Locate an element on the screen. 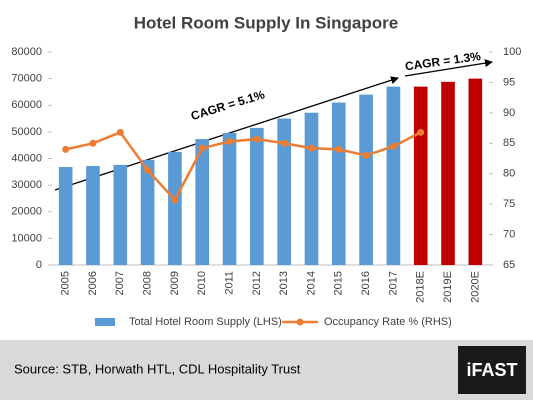 The width and height of the screenshot is (533, 405). y-tick-label: 30000 is located at coordinates (26, 185).